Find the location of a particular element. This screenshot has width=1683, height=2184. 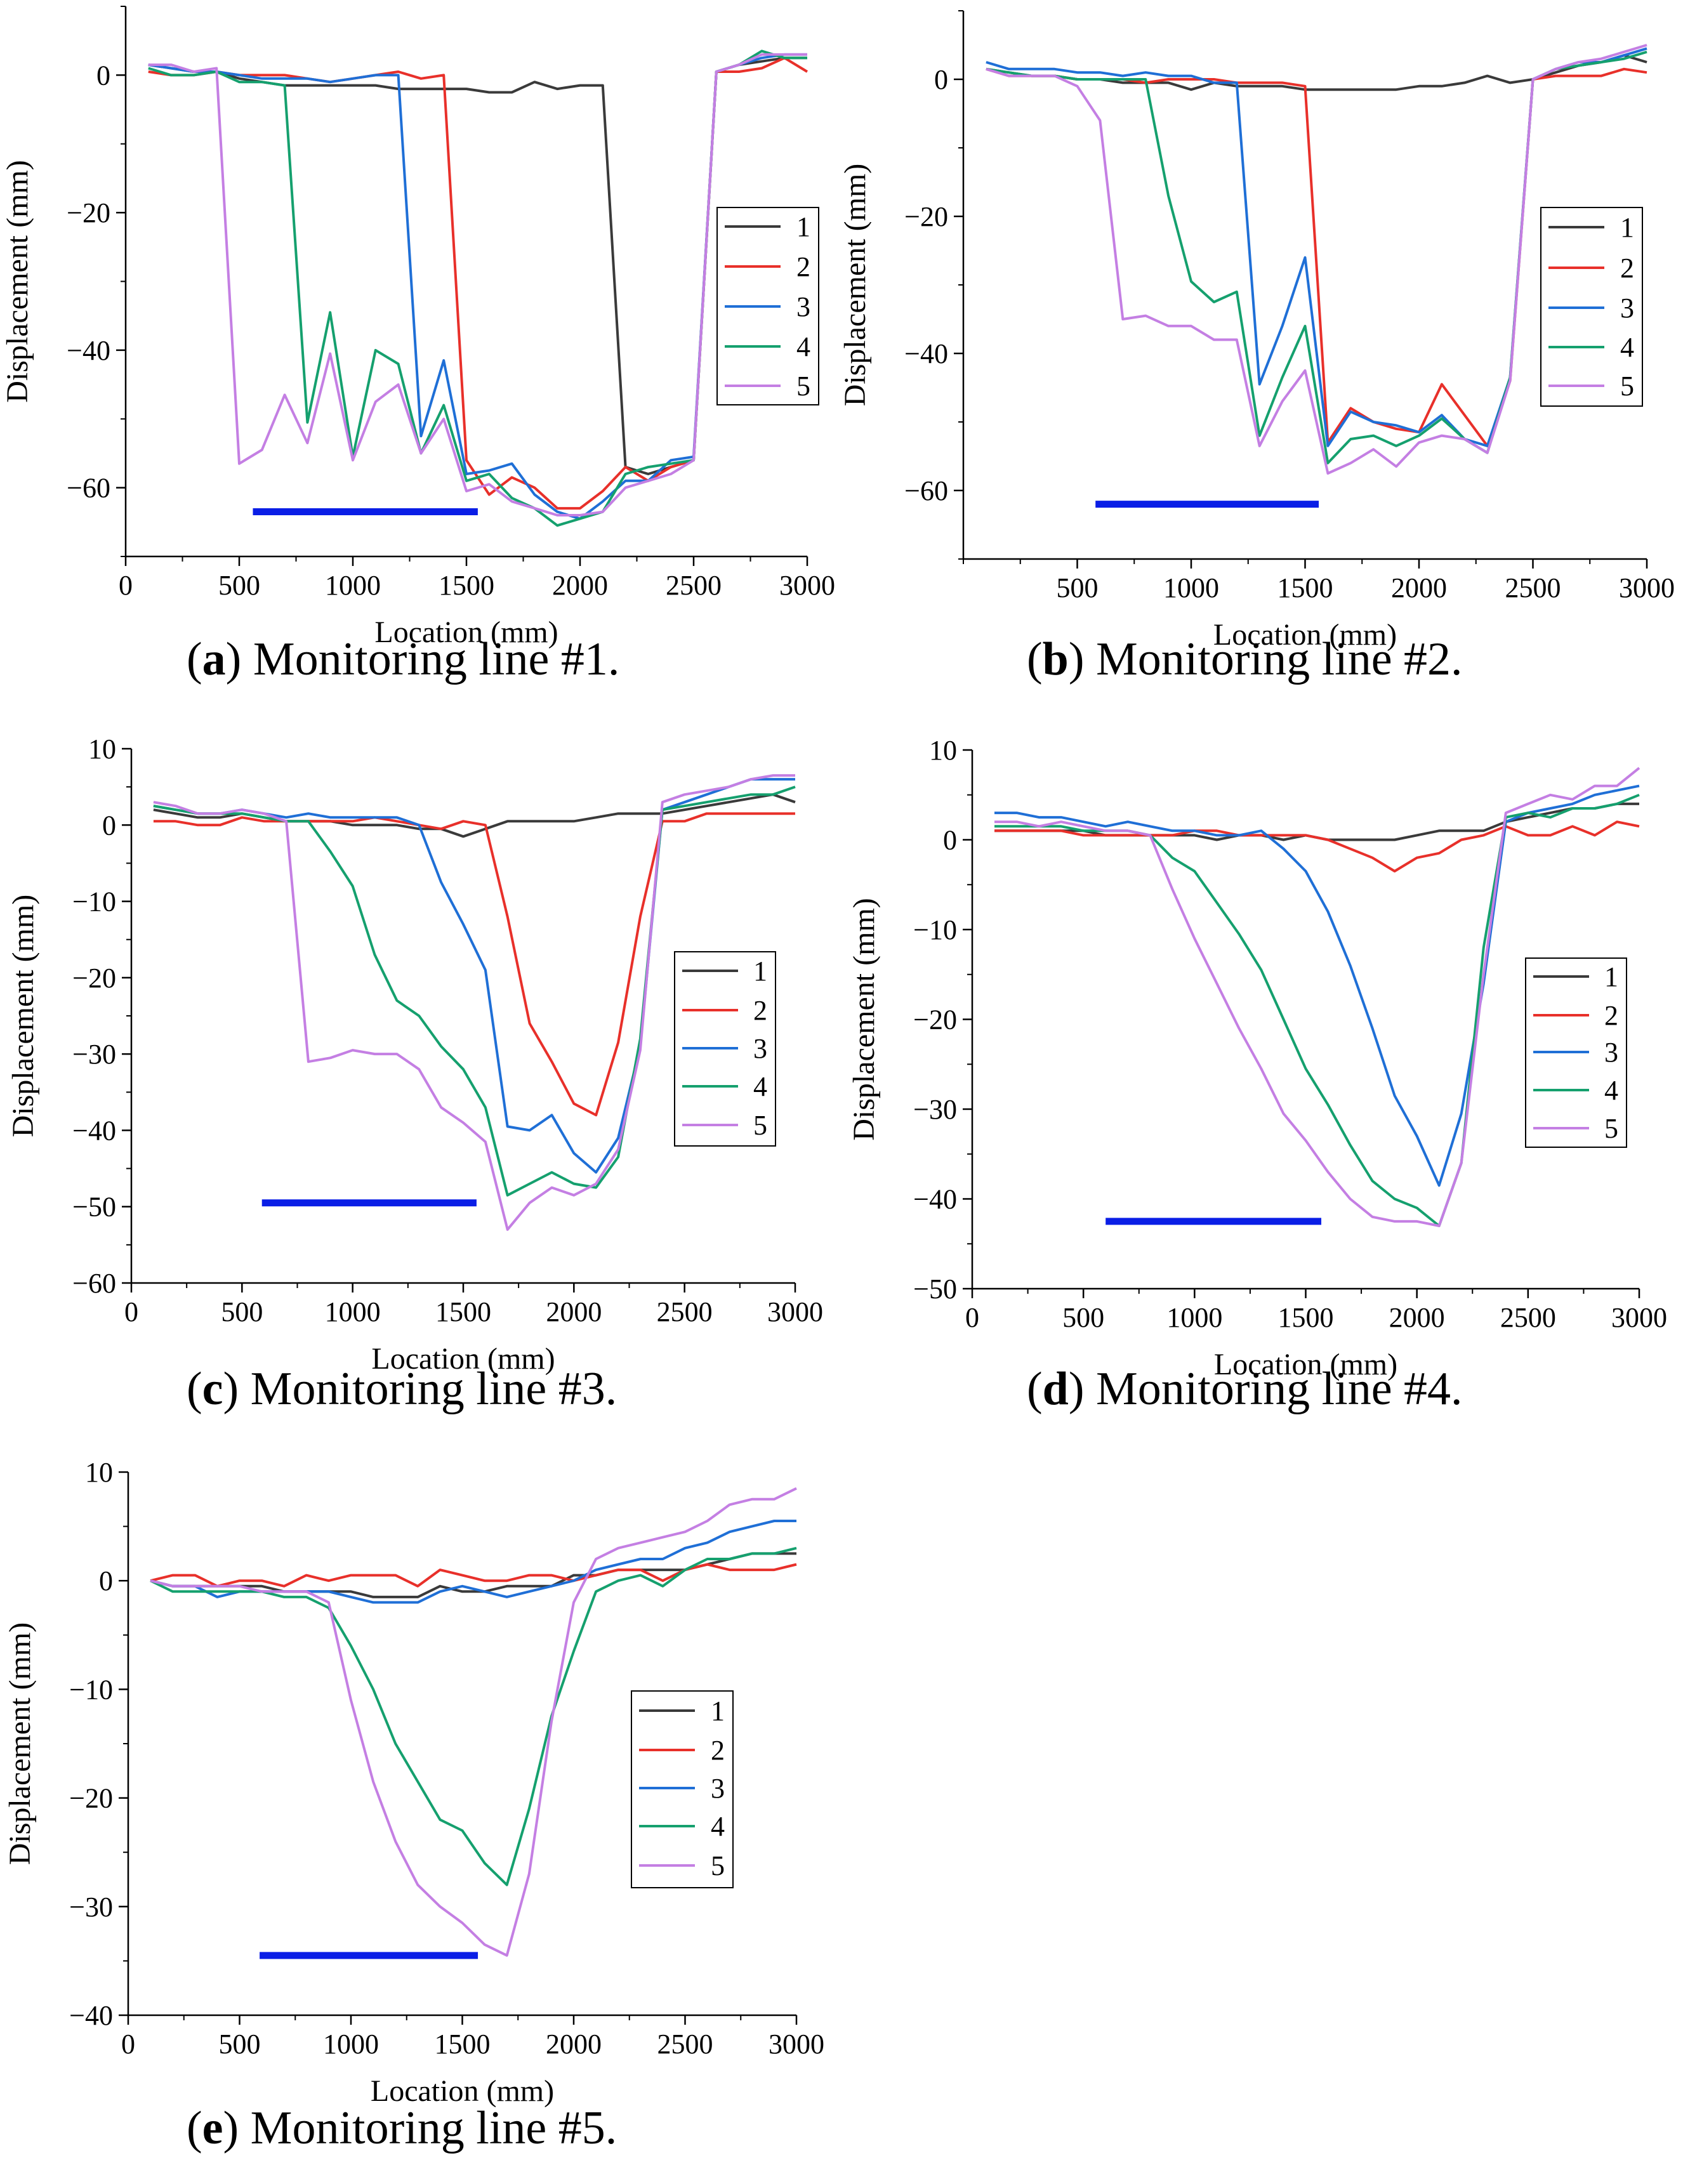

caption-letter: e is located at coordinates (212, 2128).